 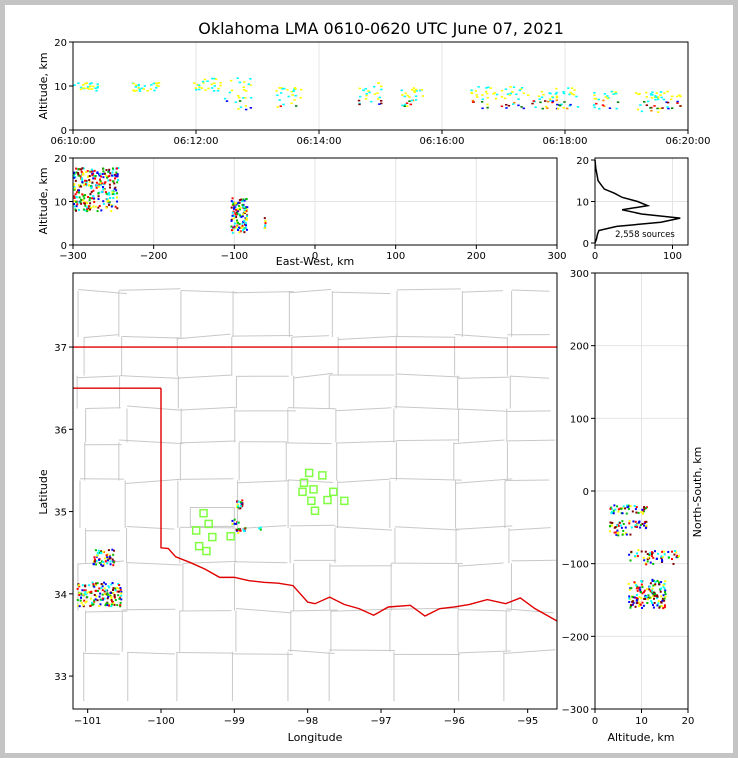 I want to click on plan-view-sources, so click(x=169, y=553).